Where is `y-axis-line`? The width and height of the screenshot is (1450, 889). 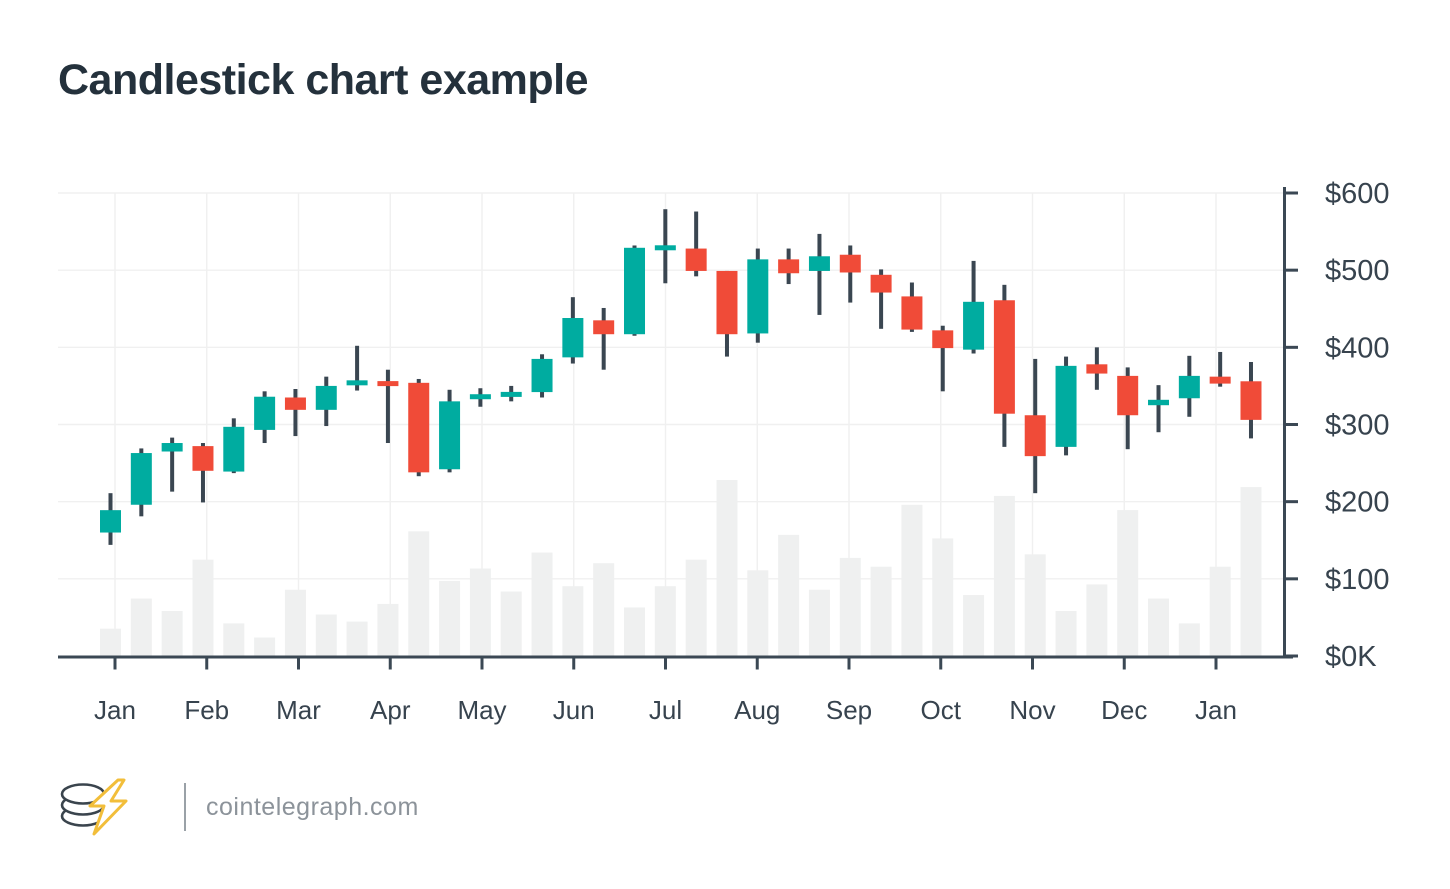 y-axis-line is located at coordinates (1284, 423).